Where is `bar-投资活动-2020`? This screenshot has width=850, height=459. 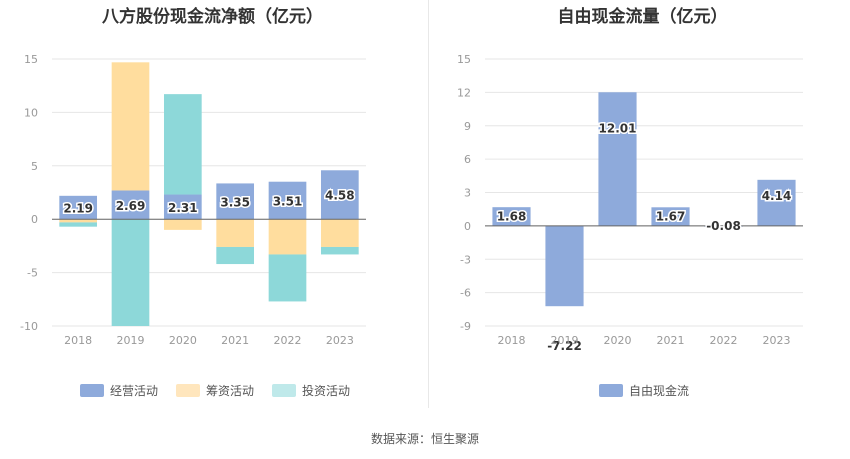 bar-投资活动-2020 is located at coordinates (182, 144).